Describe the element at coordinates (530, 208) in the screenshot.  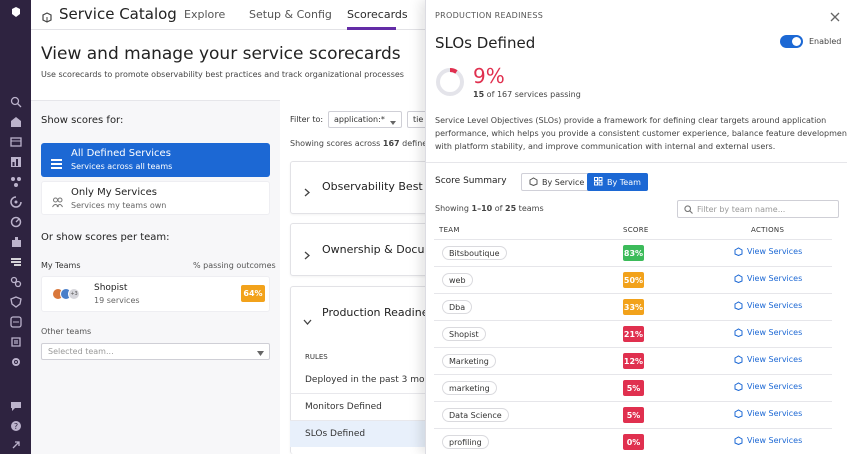
I see `showing-suffix: teams` at that location.